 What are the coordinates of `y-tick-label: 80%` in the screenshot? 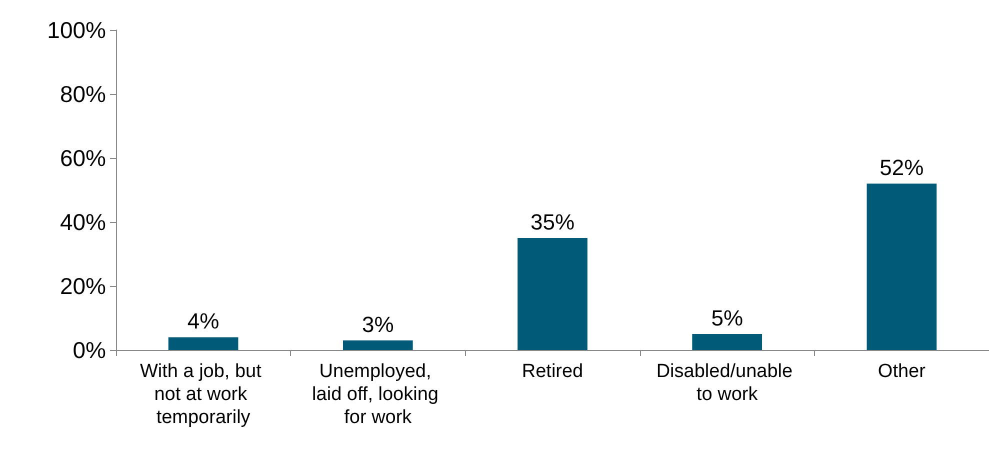 It's located at (83, 94).